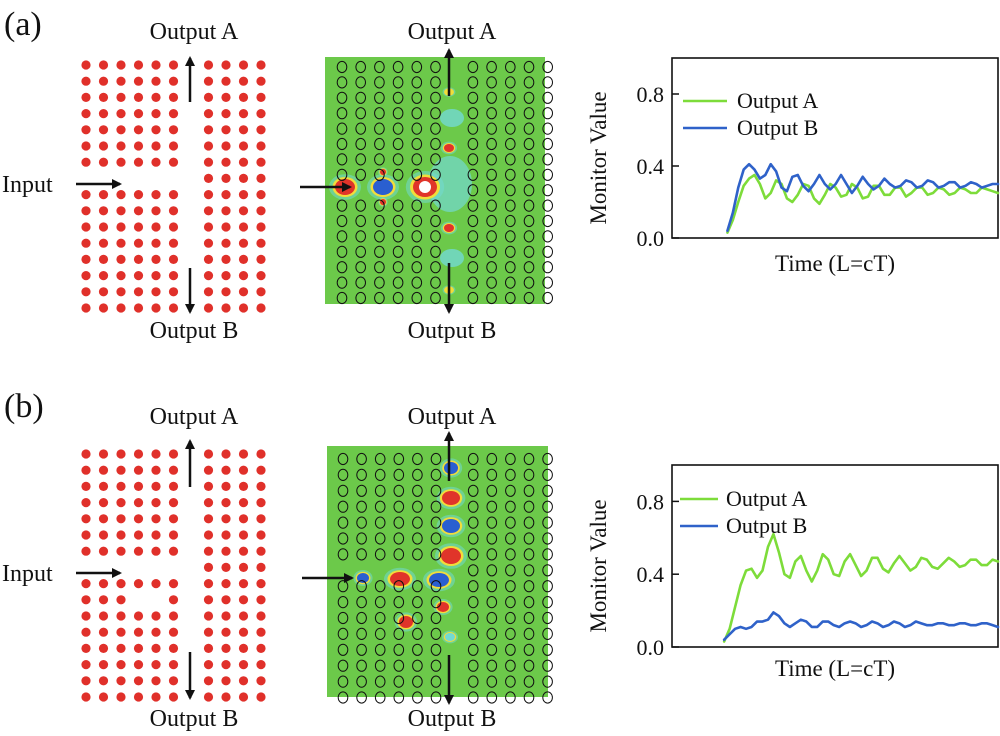  Describe the element at coordinates (450, 184) in the screenshot. I see `field-halo-a` at that location.